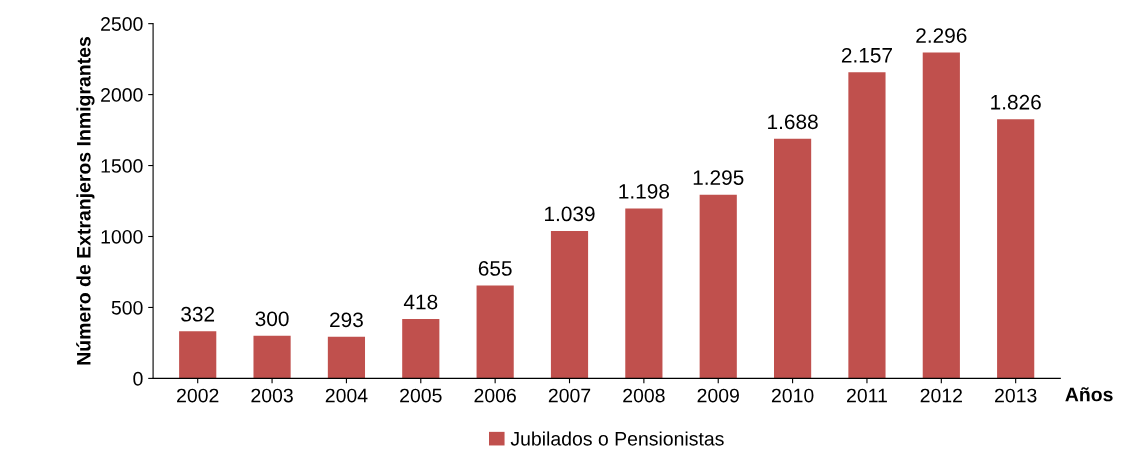  Describe the element at coordinates (122, 236) in the screenshot. I see `y-tick-label: 1000` at that location.